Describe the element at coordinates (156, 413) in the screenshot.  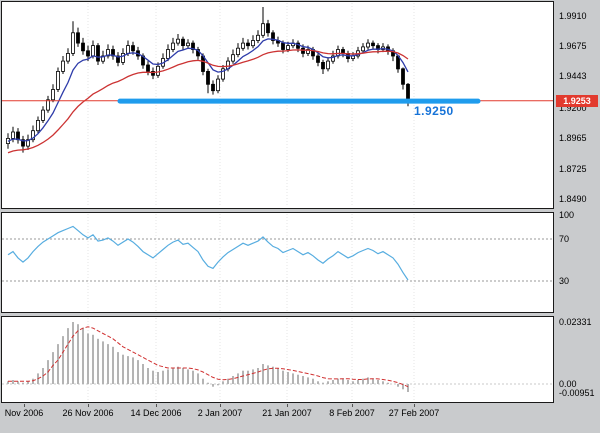
I see `date-axis-label: 14 Dec 2006` at that location.